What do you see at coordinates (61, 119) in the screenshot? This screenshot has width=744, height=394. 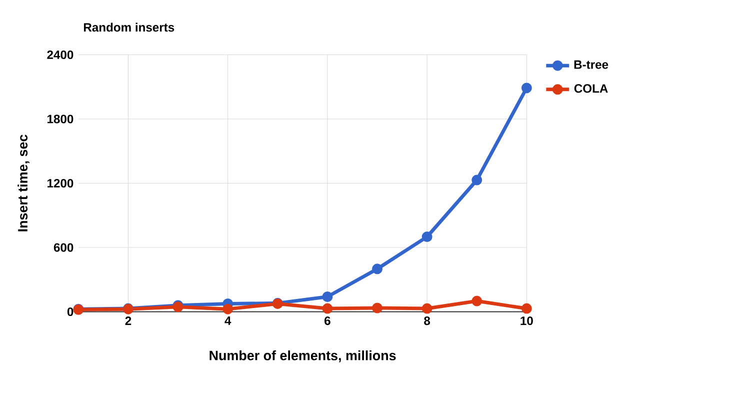 I see `y-tick-label: 1800` at bounding box center [61, 119].